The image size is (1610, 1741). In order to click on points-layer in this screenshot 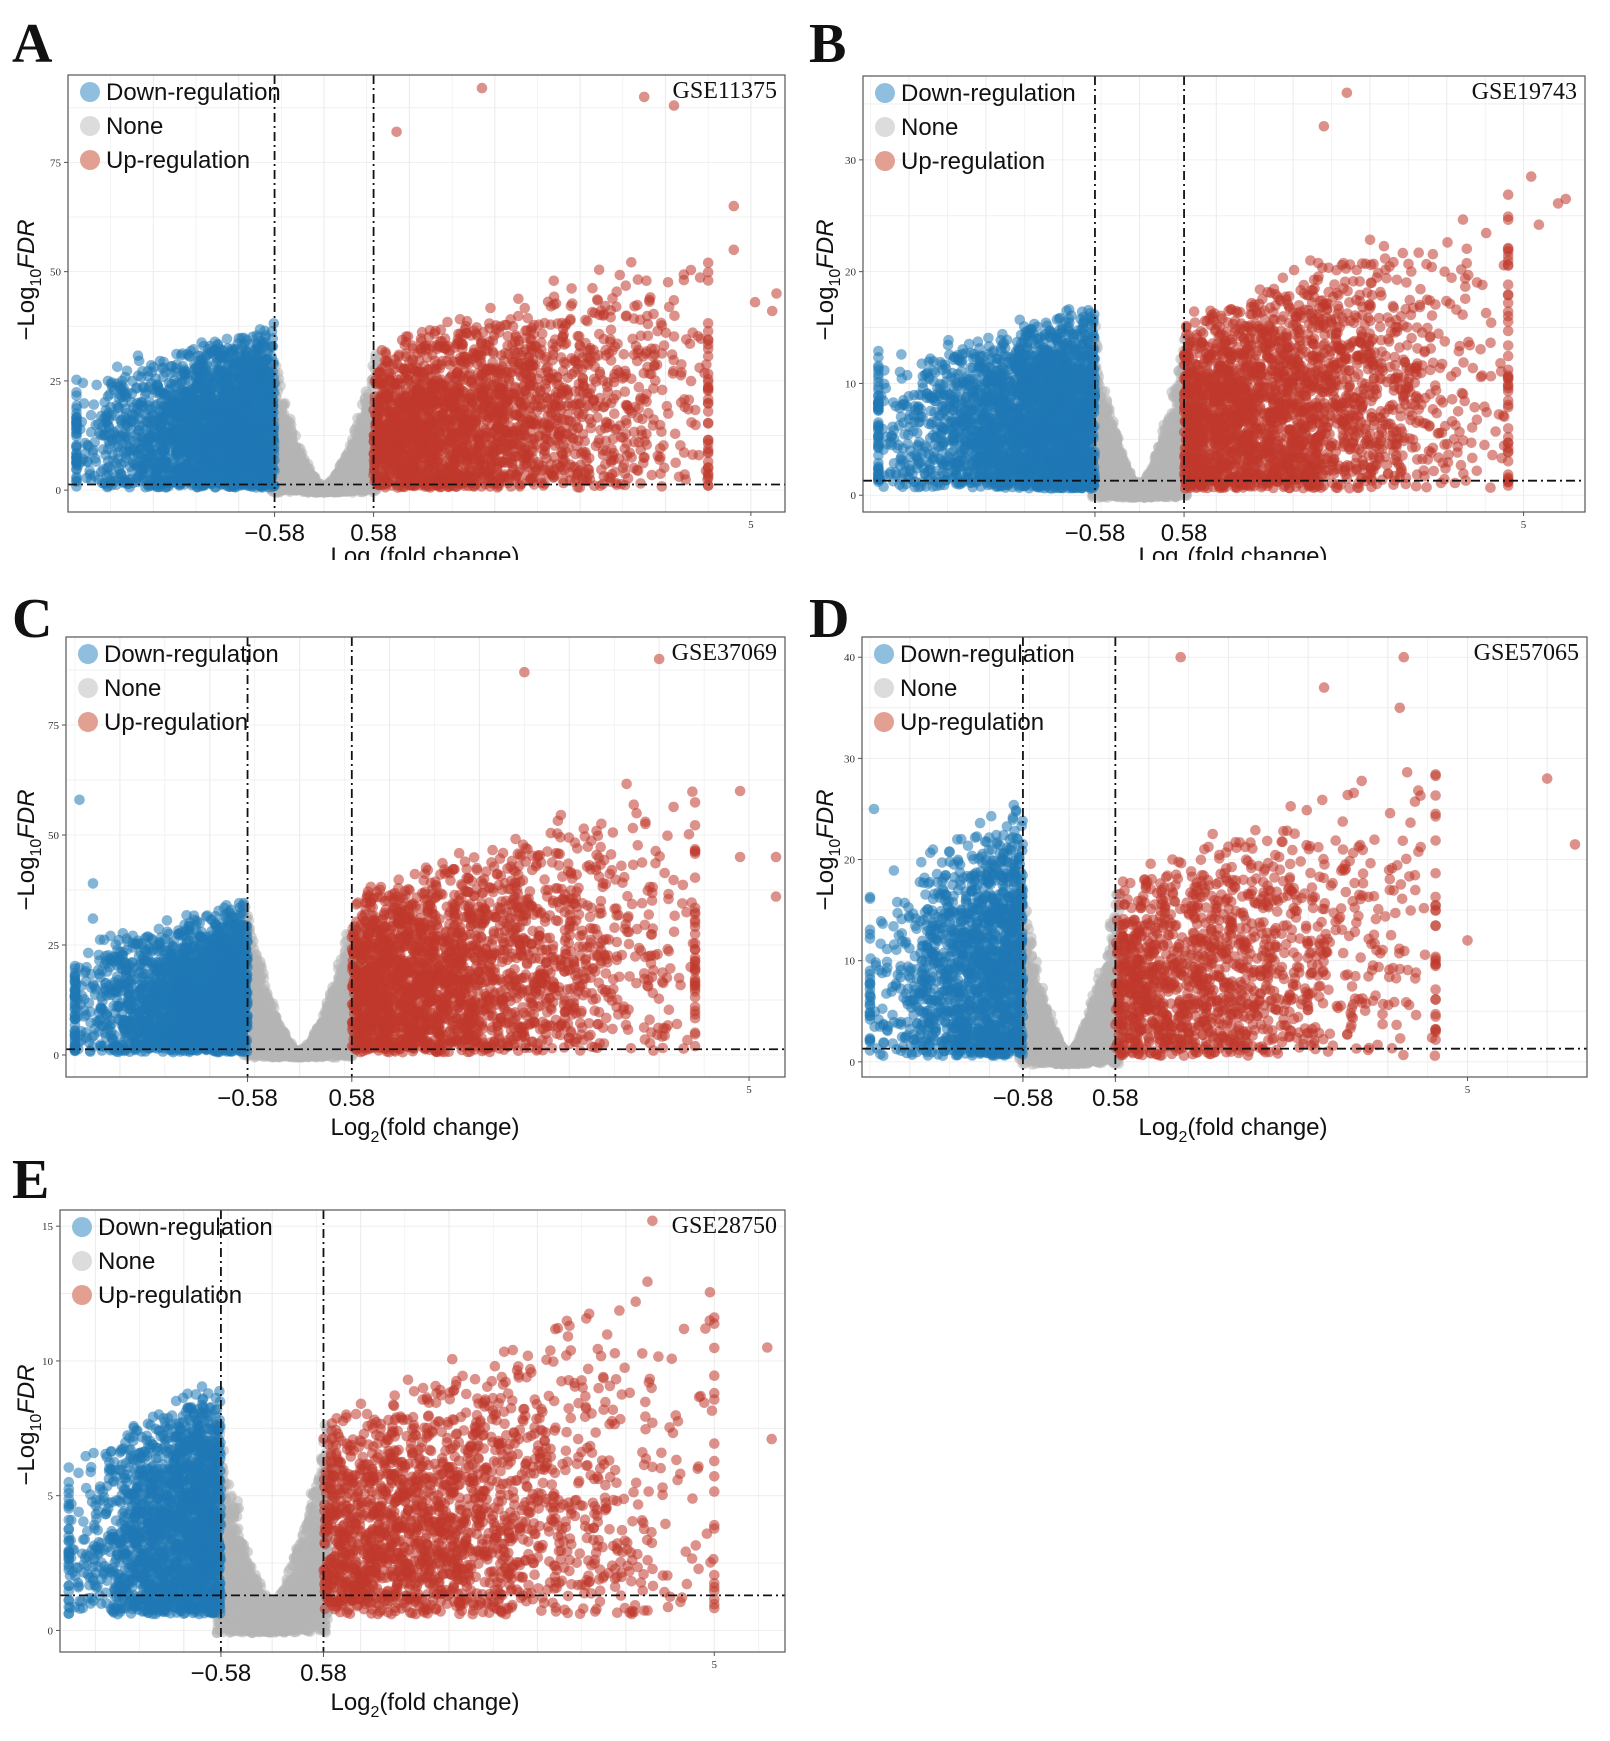, I will do `click(426, 290)`.